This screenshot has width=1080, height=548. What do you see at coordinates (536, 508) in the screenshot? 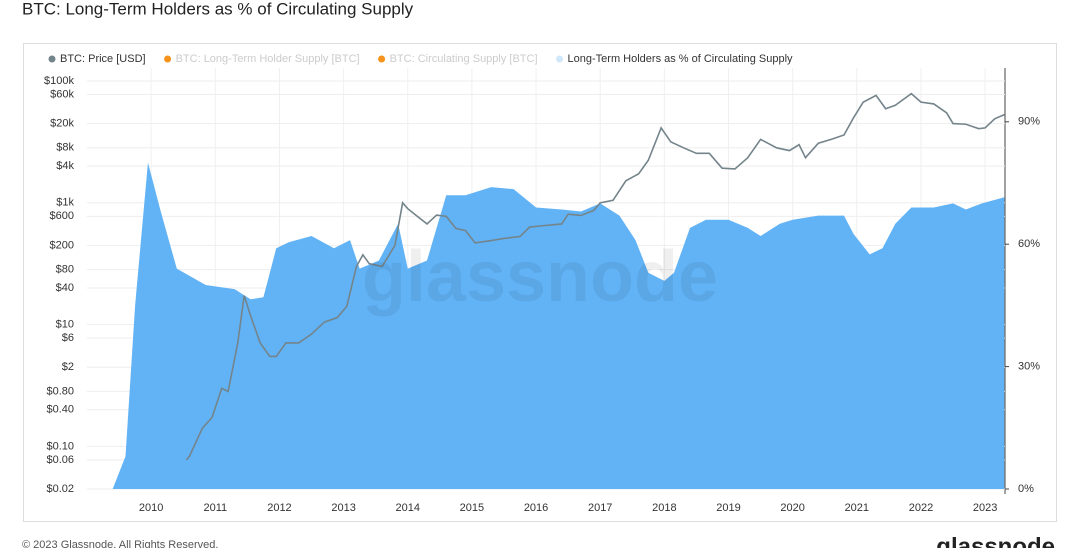
I see `x-tick-label: 2016` at bounding box center [536, 508].